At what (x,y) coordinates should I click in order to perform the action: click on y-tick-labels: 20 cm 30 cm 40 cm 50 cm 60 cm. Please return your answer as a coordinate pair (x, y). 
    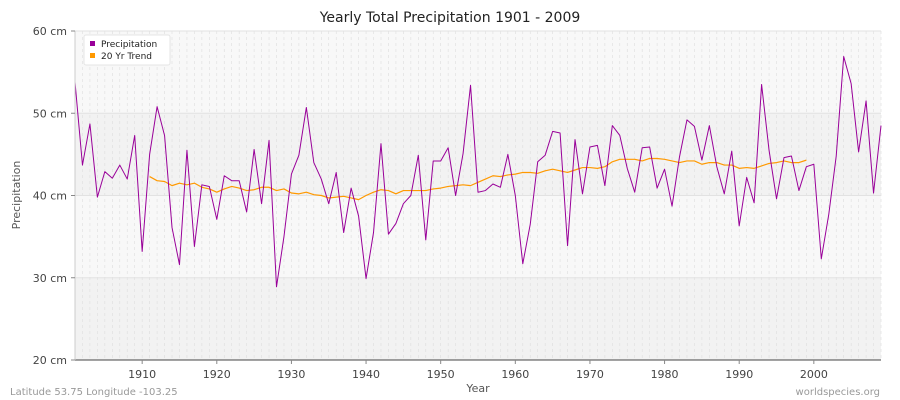
    Looking at the image, I should click on (54, 196).